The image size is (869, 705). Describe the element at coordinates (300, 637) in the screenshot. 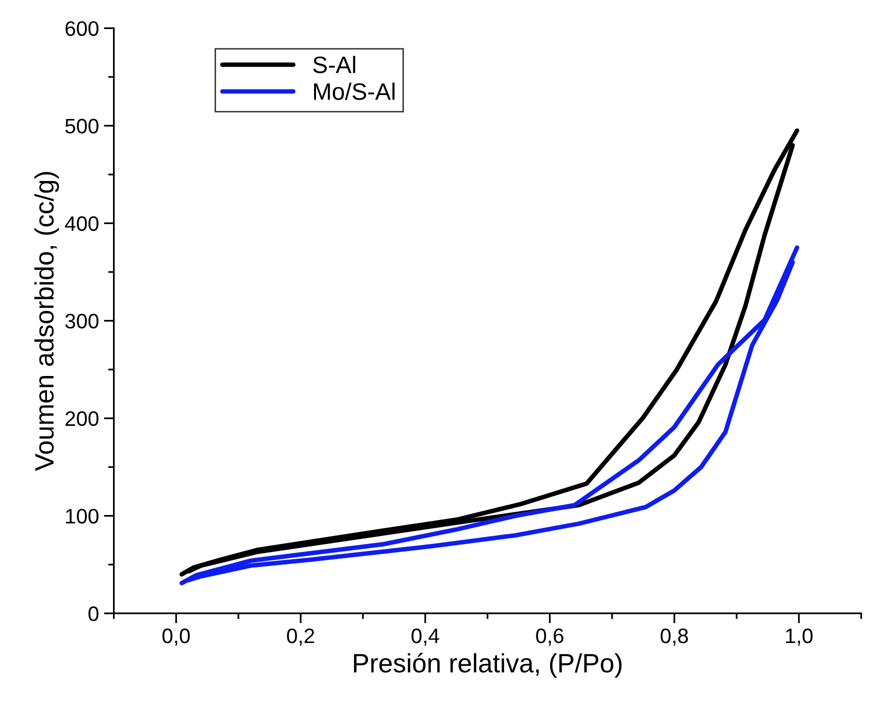

I see `x-tick-label: 0,2` at that location.